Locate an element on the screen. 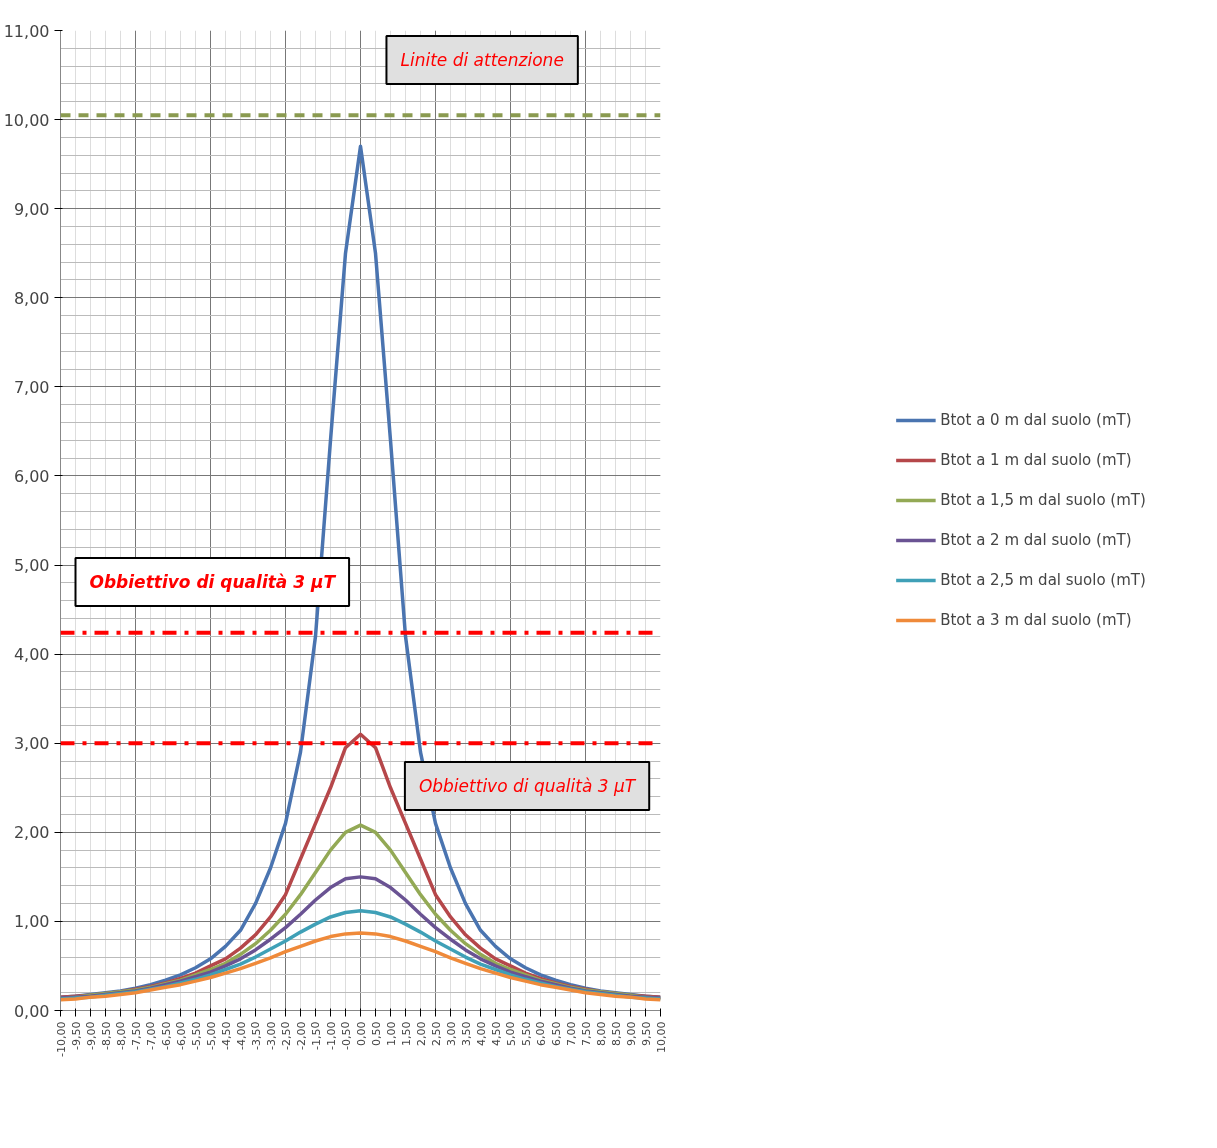 This screenshot has width=1217, height=1148. x-tick-label: -6,00 is located at coordinates (181, 1035).